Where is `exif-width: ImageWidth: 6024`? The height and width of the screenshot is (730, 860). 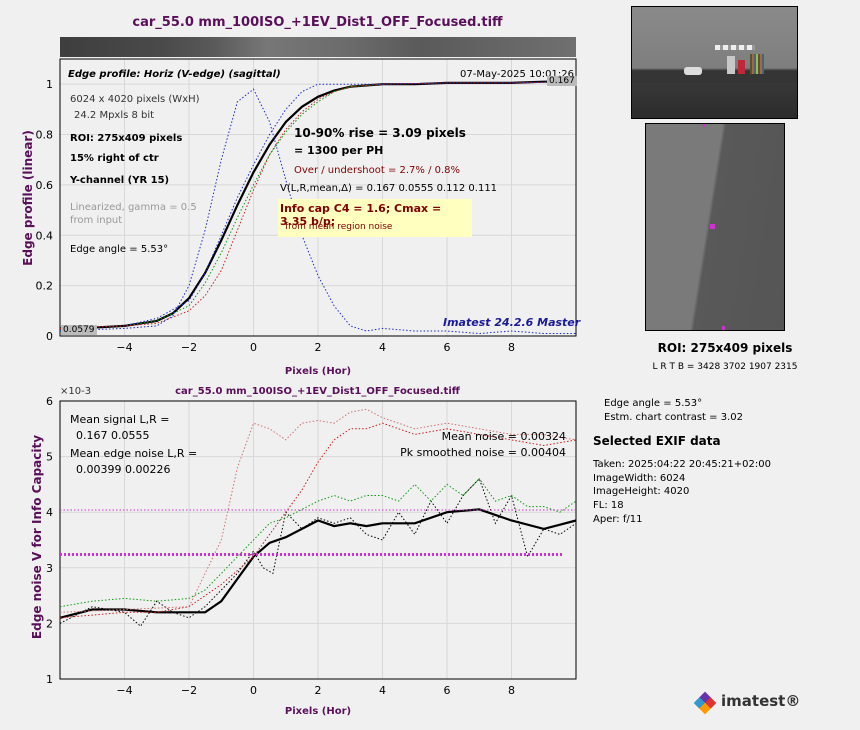 exif-width: ImageWidth: 6024 is located at coordinates (639, 478).